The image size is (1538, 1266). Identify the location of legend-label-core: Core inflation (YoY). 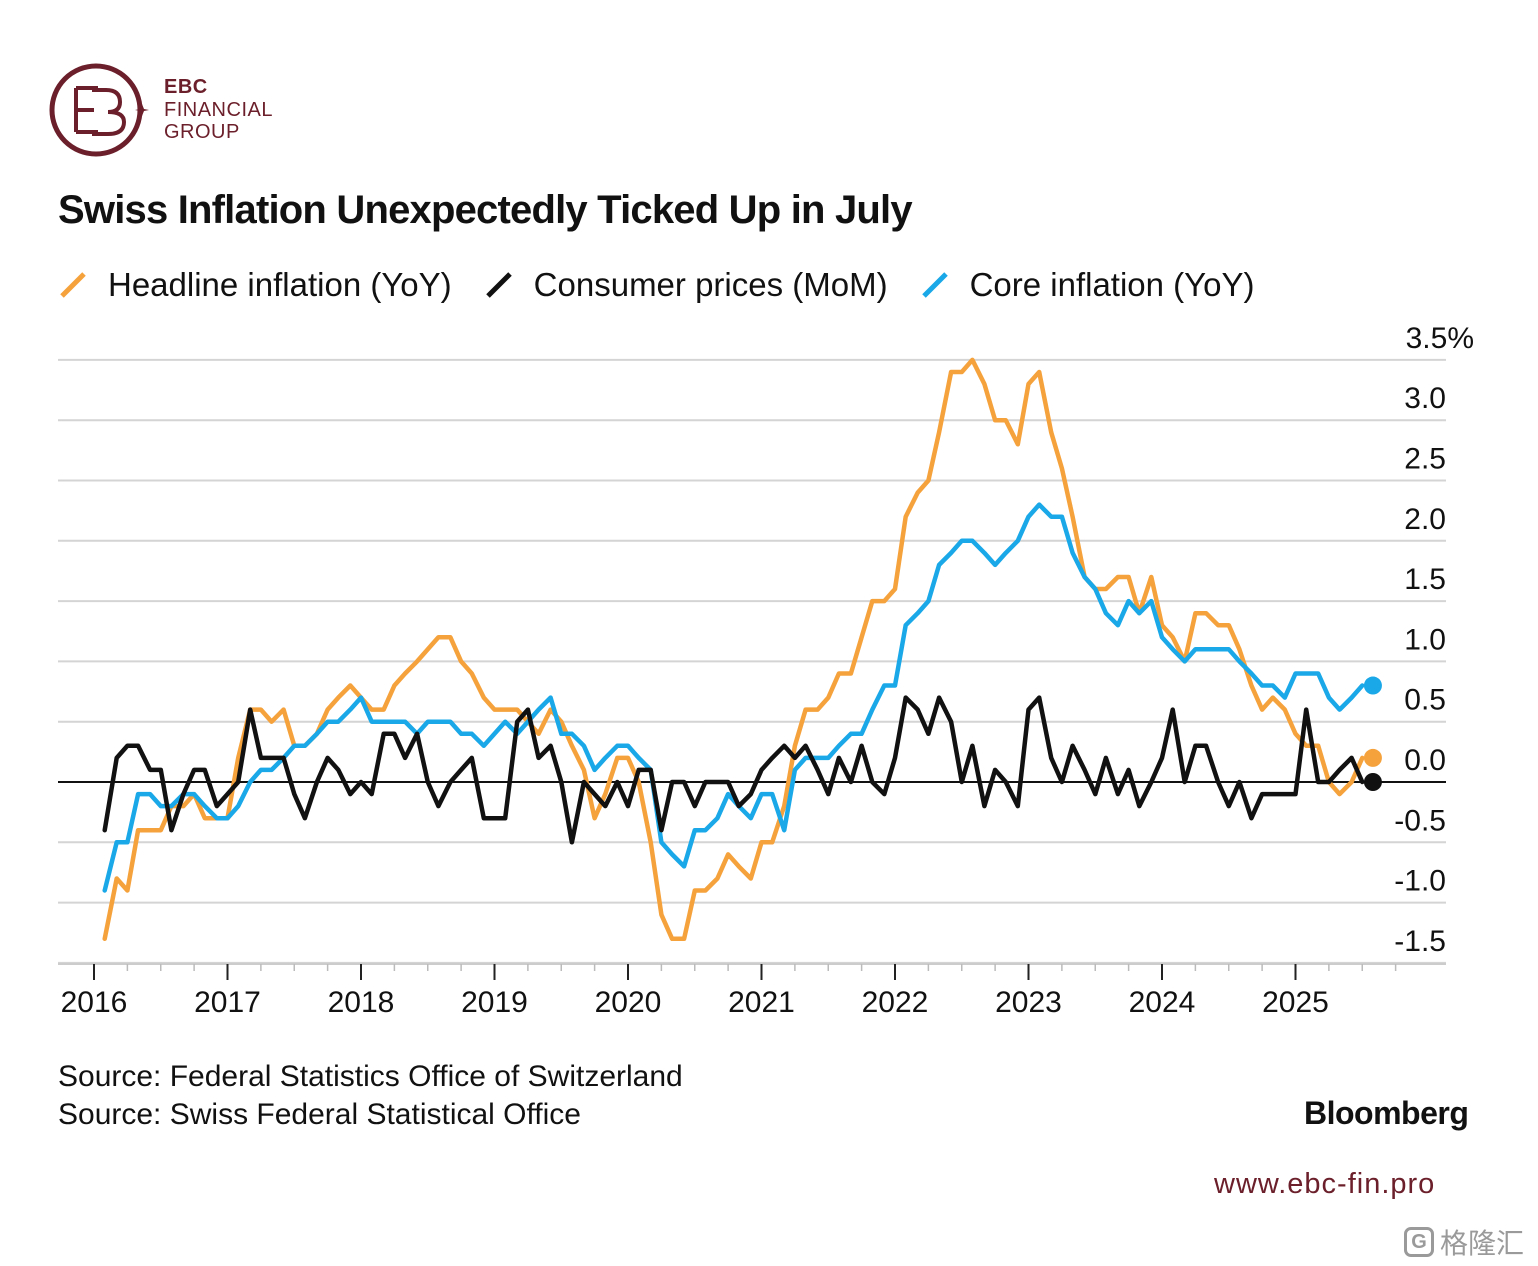
(1112, 284).